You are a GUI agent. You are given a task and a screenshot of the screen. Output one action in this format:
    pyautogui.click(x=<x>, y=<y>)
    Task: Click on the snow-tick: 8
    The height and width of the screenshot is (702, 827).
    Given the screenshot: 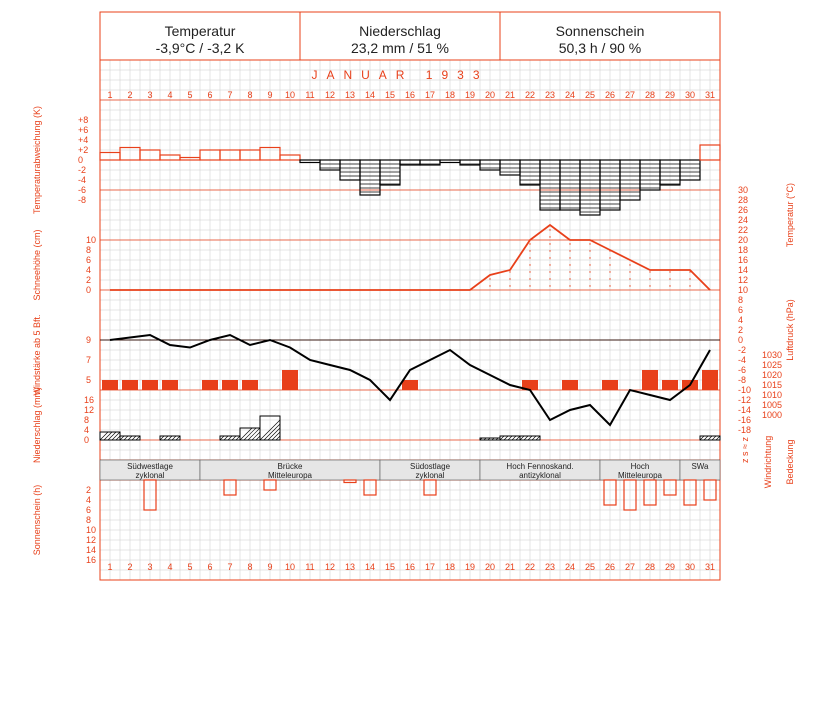 What is the action you would take?
    pyautogui.click(x=88, y=250)
    